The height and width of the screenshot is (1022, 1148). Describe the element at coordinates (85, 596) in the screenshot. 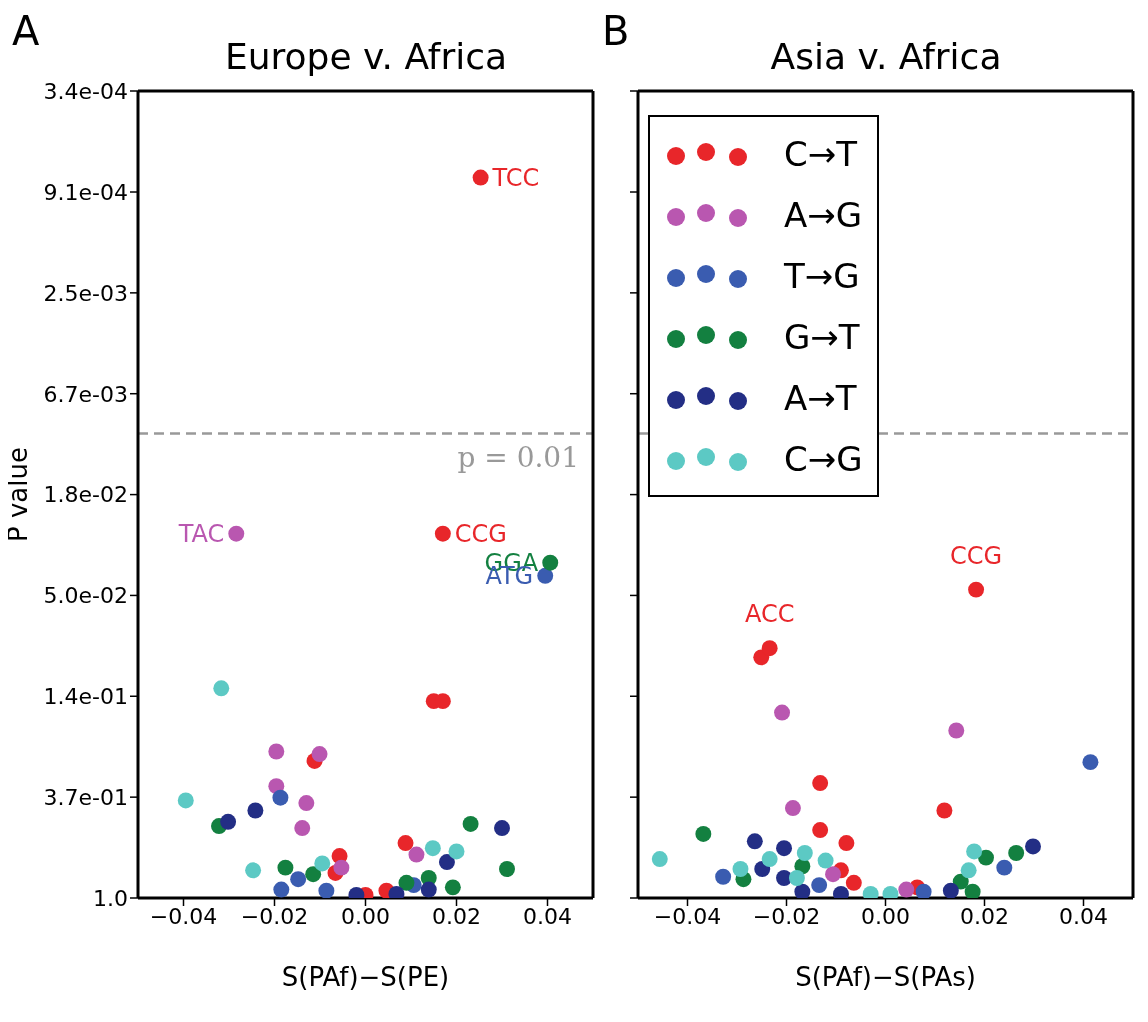

I see `y-tick-label: 5.0e-02` at that location.